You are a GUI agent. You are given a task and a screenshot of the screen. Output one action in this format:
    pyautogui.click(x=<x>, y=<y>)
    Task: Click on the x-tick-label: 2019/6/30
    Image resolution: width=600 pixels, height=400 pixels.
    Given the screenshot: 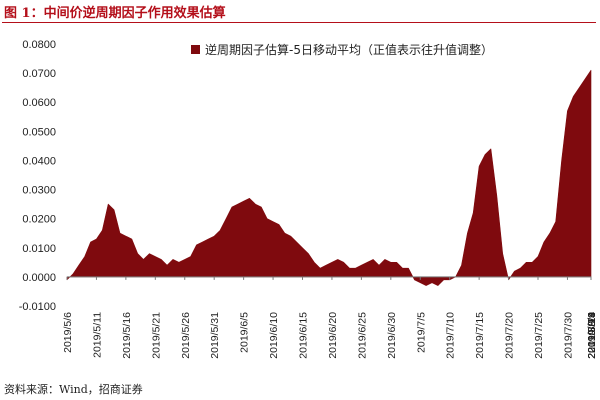 What is the action you would take?
    pyautogui.click(x=392, y=335)
    